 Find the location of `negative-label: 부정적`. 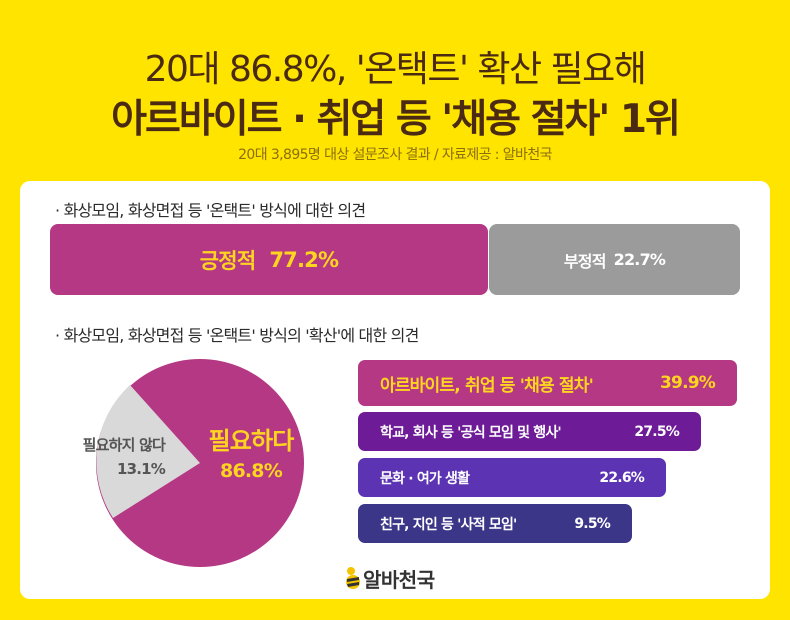

negative-label: 부정적 is located at coordinates (585, 261).